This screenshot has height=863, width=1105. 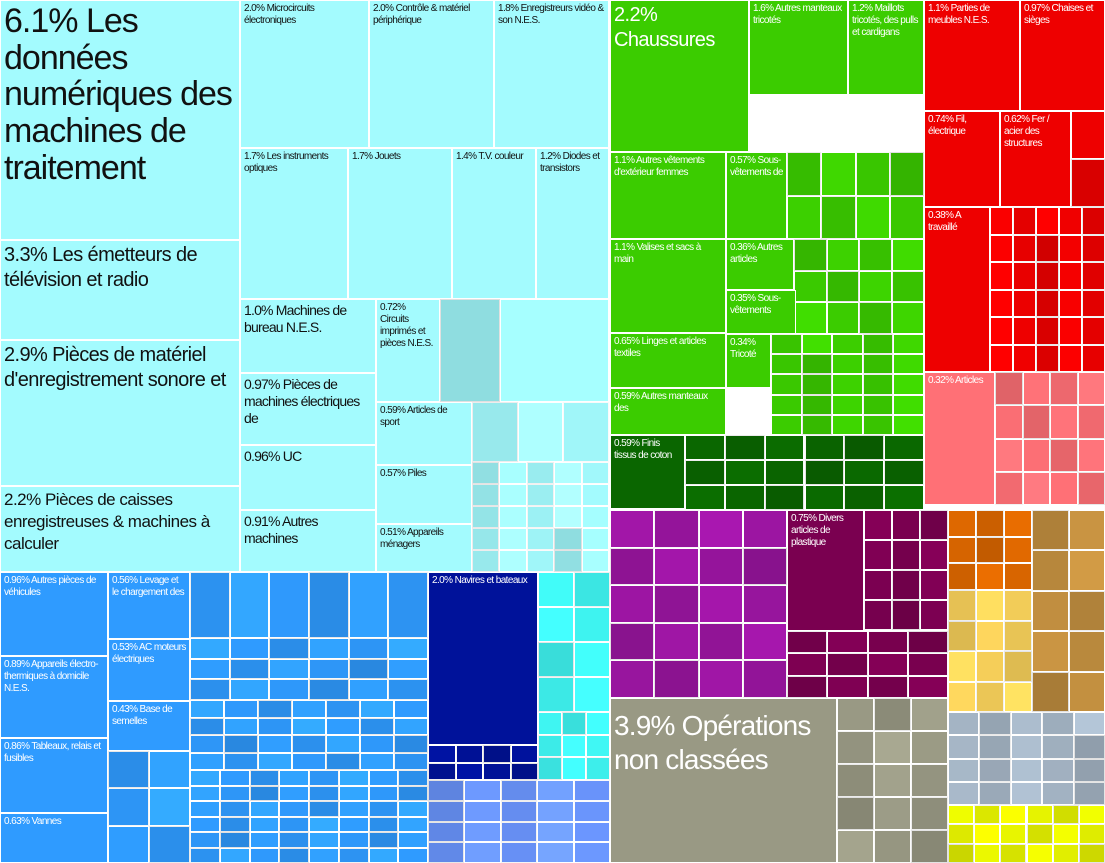 What do you see at coordinates (431, 74) in the screenshot?
I see `treemap-tile-2-0-controle-materiel-peripherique: 2.0% Contrôle & matériel périphérique` at bounding box center [431, 74].